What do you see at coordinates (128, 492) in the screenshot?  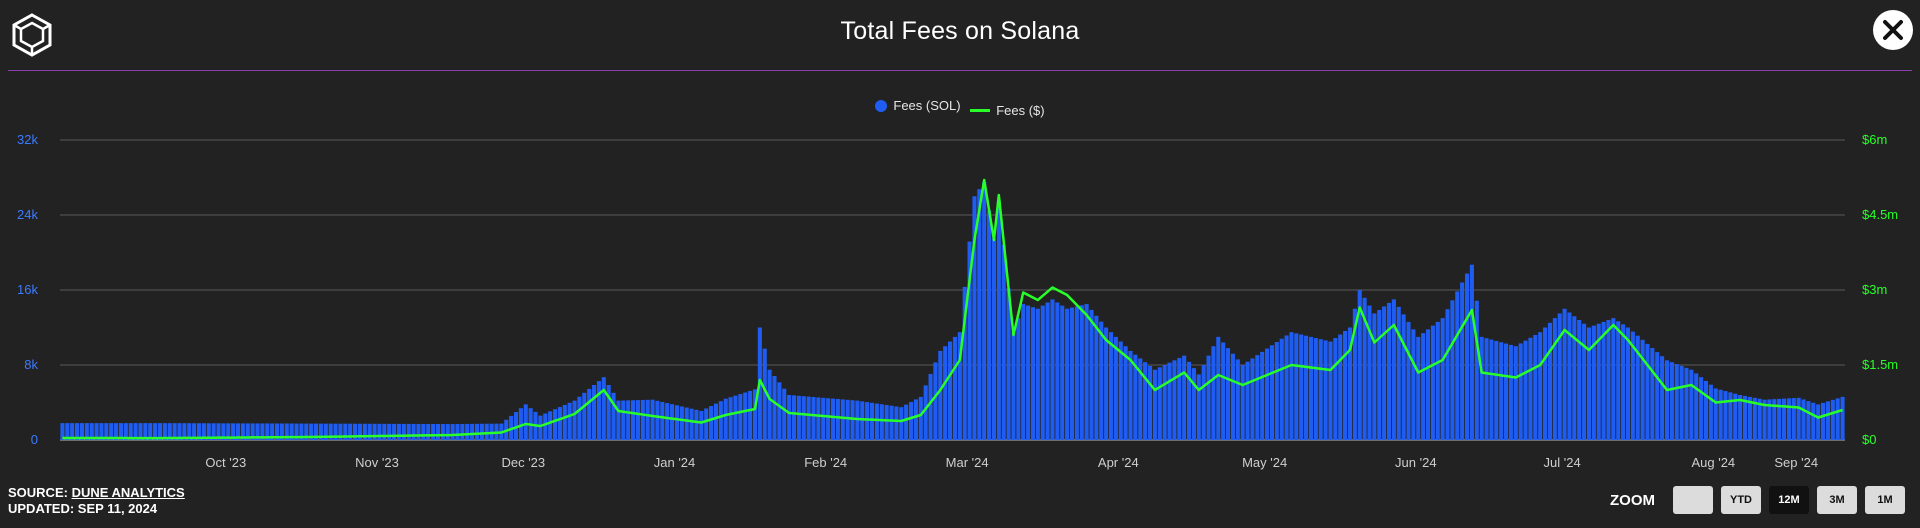 I see `source-link: DUNE ANALYTICS` at bounding box center [128, 492].